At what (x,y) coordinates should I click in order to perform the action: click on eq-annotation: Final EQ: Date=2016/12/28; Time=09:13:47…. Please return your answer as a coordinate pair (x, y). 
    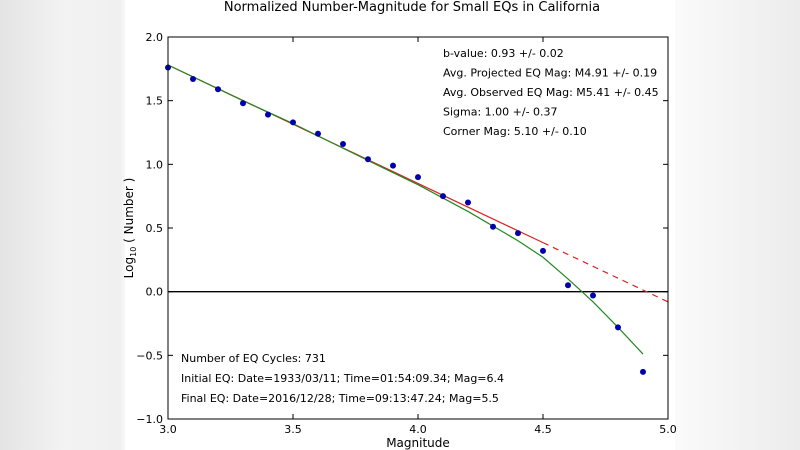
    Looking at the image, I should click on (340, 398).